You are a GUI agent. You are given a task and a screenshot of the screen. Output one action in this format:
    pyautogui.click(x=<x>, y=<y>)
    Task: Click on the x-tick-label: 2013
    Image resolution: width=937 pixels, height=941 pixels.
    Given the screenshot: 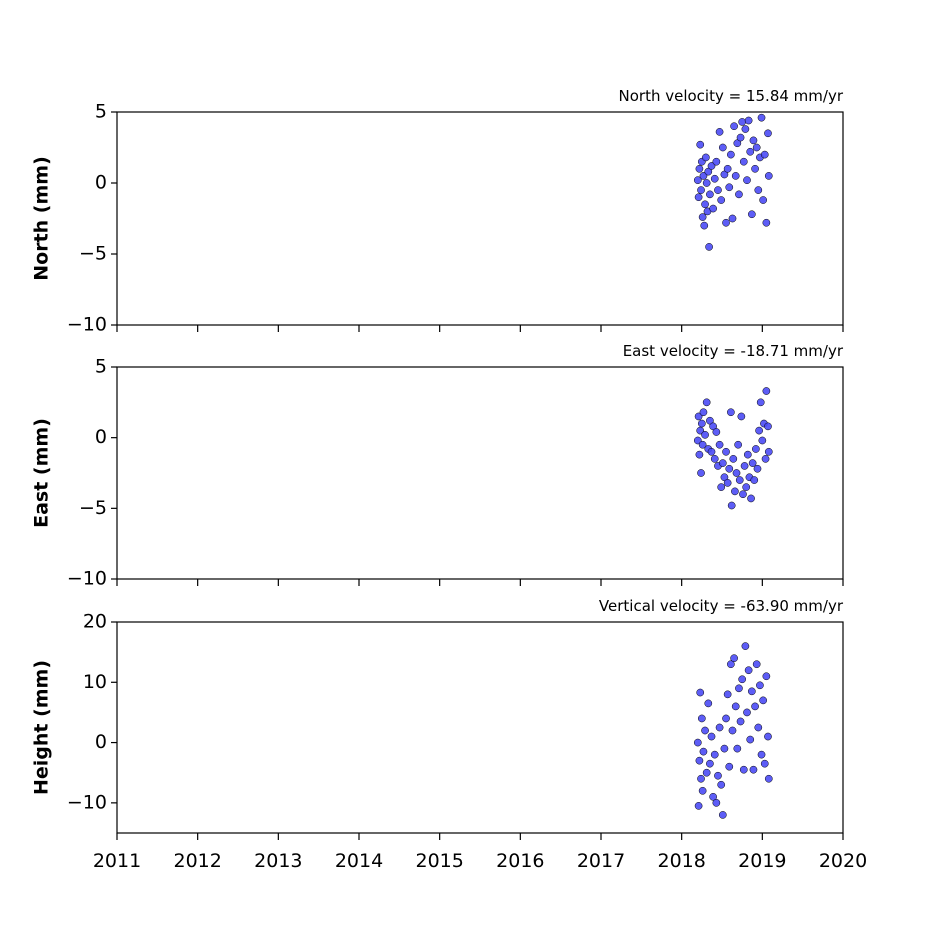 What is the action you would take?
    pyautogui.click(x=278, y=861)
    